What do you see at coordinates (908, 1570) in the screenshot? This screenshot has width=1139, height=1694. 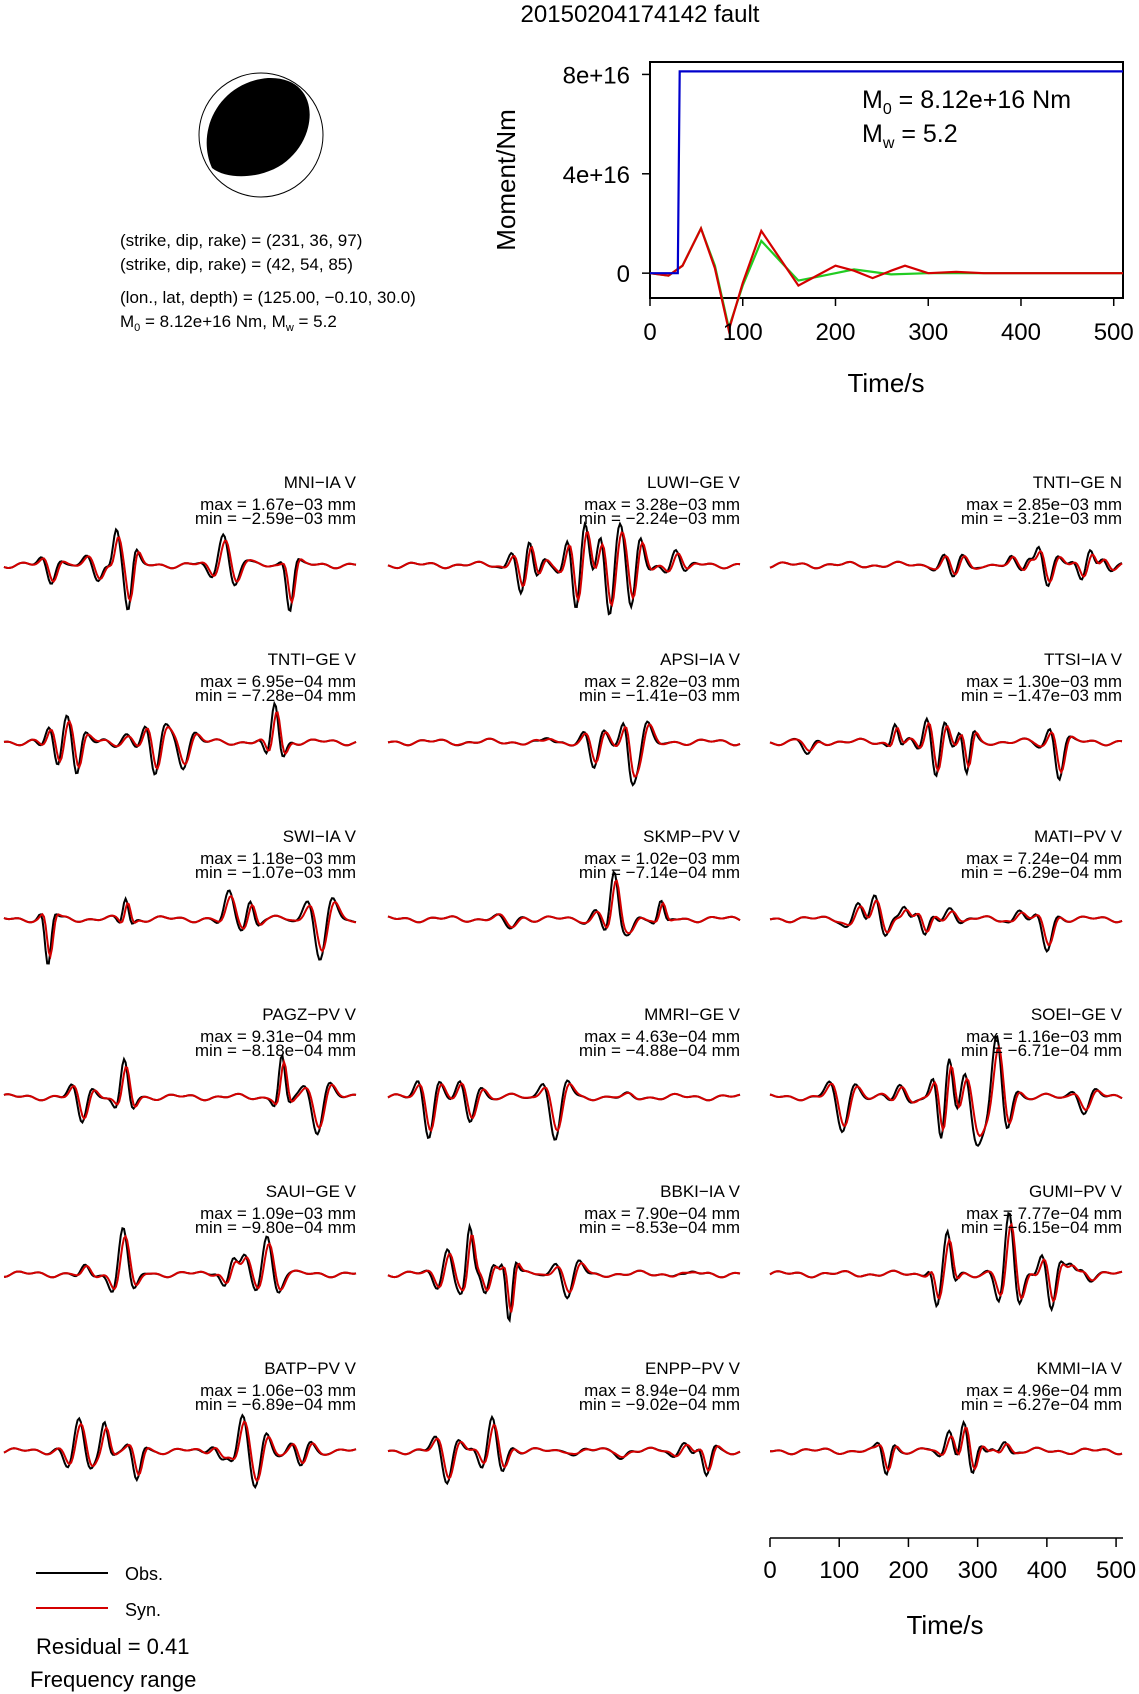 I see `waveform-xtick-label: 200` at bounding box center [908, 1570].